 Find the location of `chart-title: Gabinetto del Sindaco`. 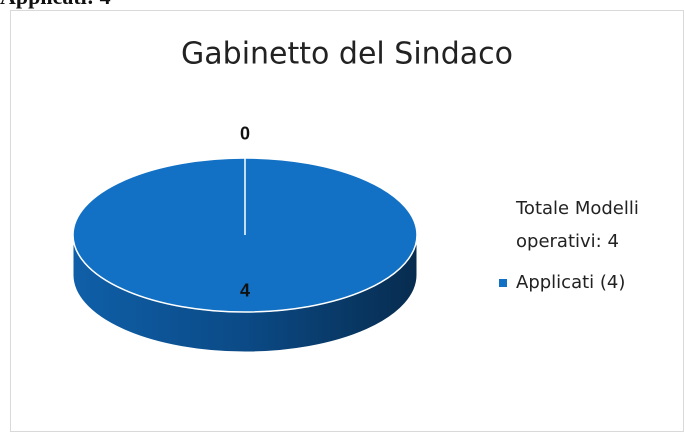

chart-title: Gabinetto del Sindaco is located at coordinates (347, 54).